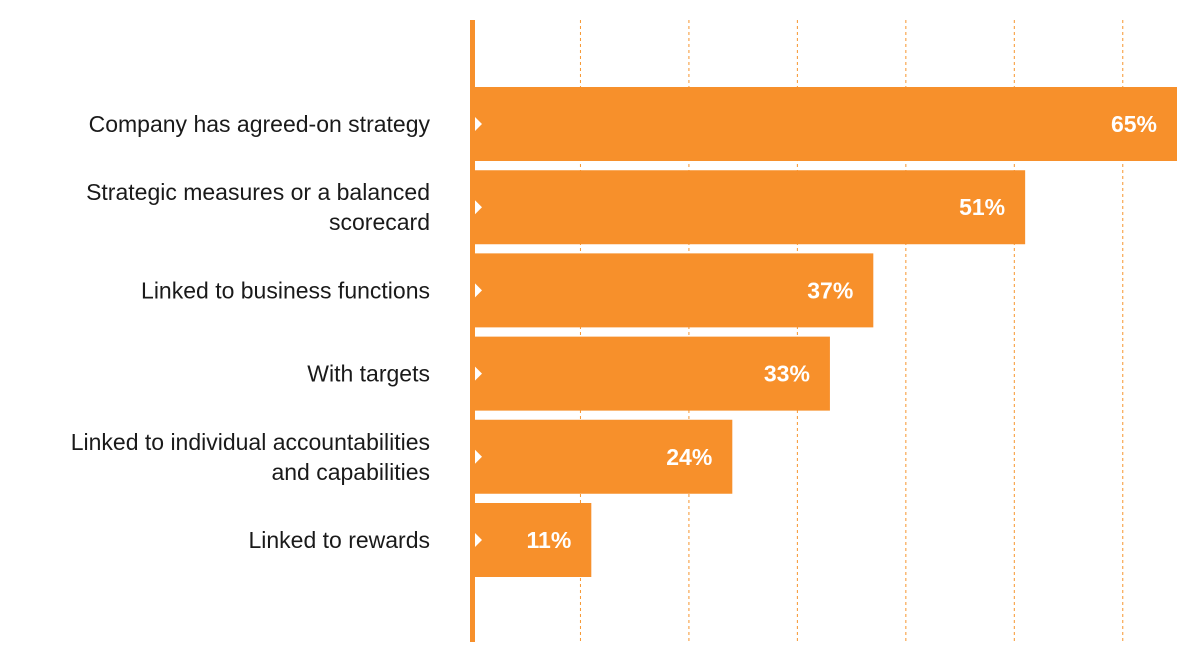 The width and height of the screenshot is (1200, 664). Describe the element at coordinates (982, 207) in the screenshot. I see `value-label: 51%` at that location.